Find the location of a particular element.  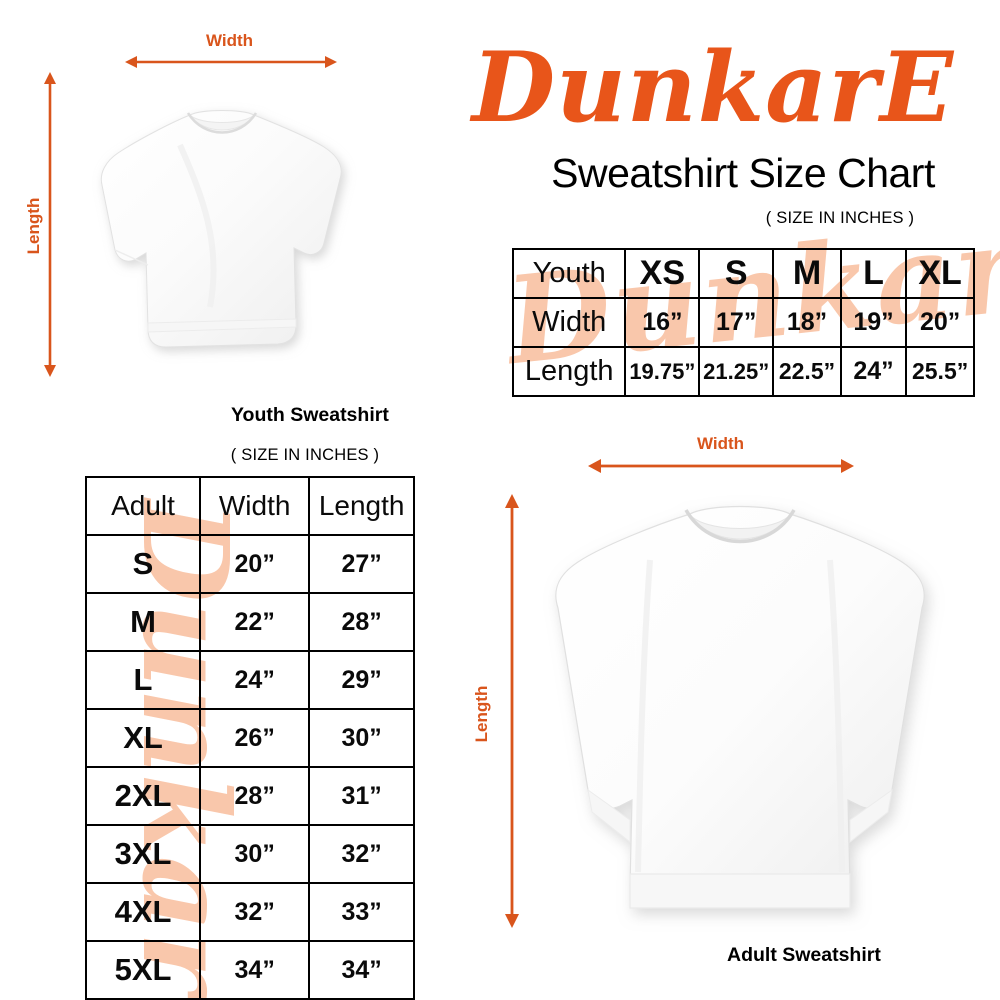

adult-length-xl: 30” is located at coordinates (361, 738).